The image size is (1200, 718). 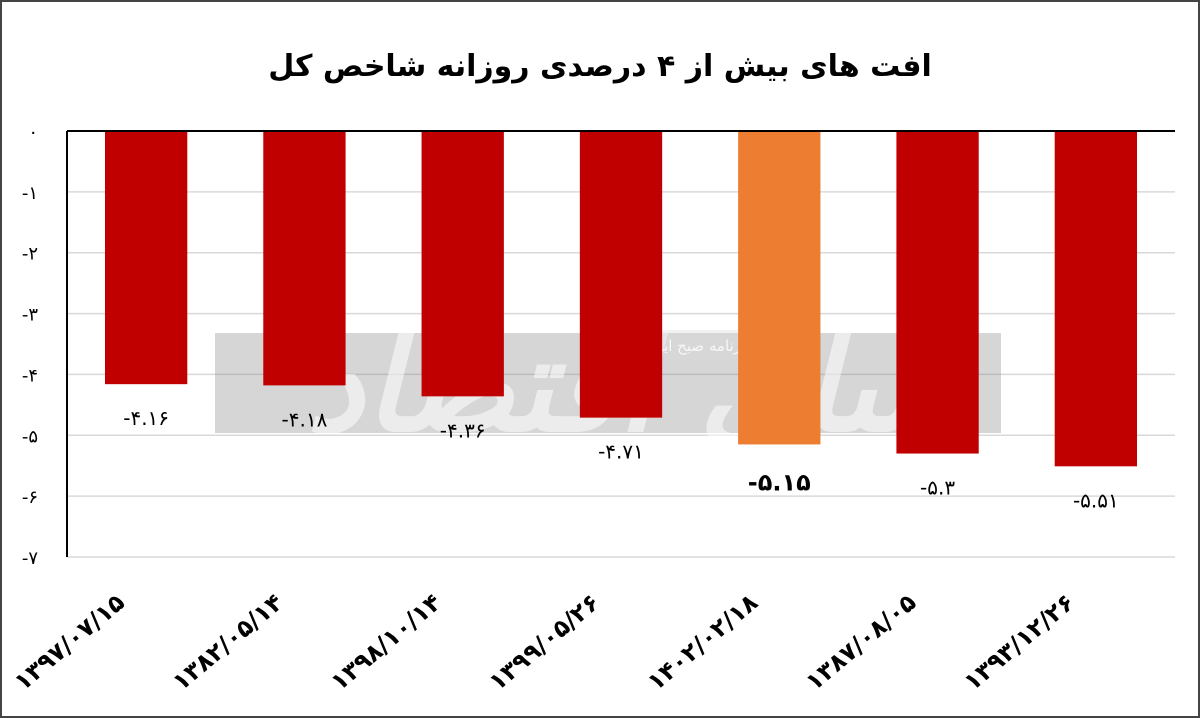 I want to click on value-labels: -۴.۱۶ -۴.۱۸ -۴.۳۶ -۴.۷۱ -۵.۱۵ -۵.۳ -۵.۵۱, so click(x=621, y=459).